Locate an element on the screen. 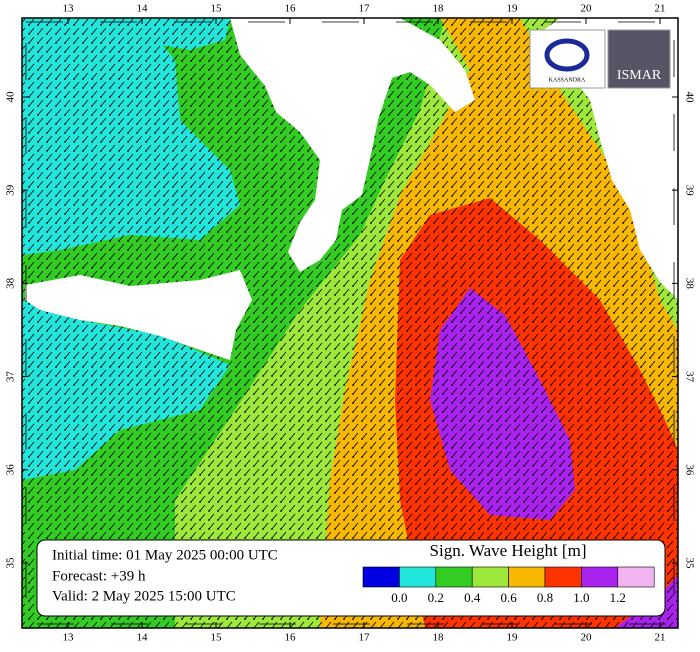 This screenshot has width=700, height=652. legend-label: 1.0 is located at coordinates (581, 597).